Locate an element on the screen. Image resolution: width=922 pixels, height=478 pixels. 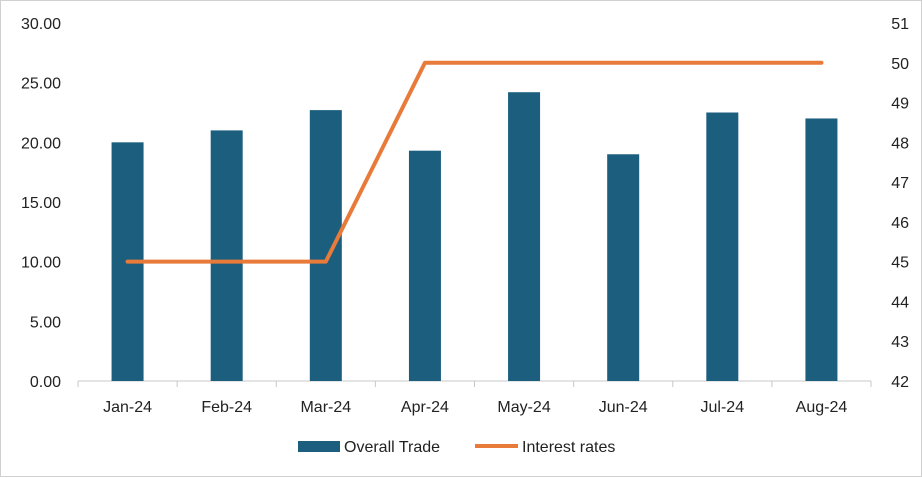
left-y-axis-labels: 0.00 5.00 10.00 15.00 20.00 25.00 30.00 is located at coordinates (41, 203).